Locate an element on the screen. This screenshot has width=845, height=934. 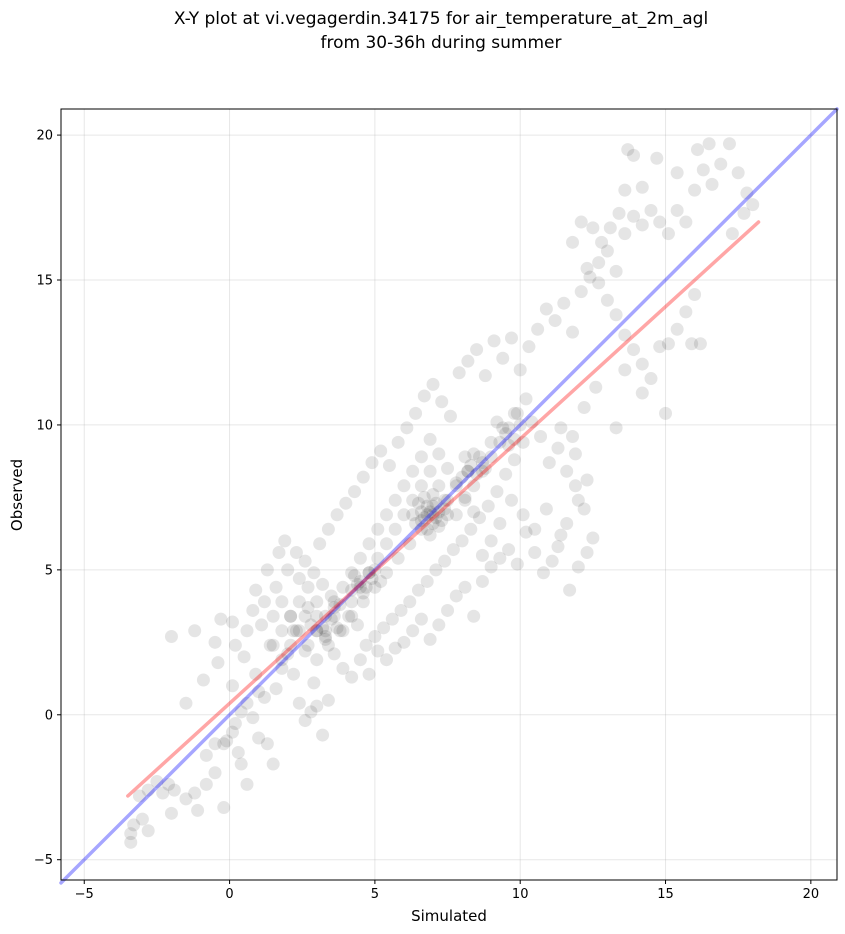
x-tick-label: 15 is located at coordinates (665, 894).